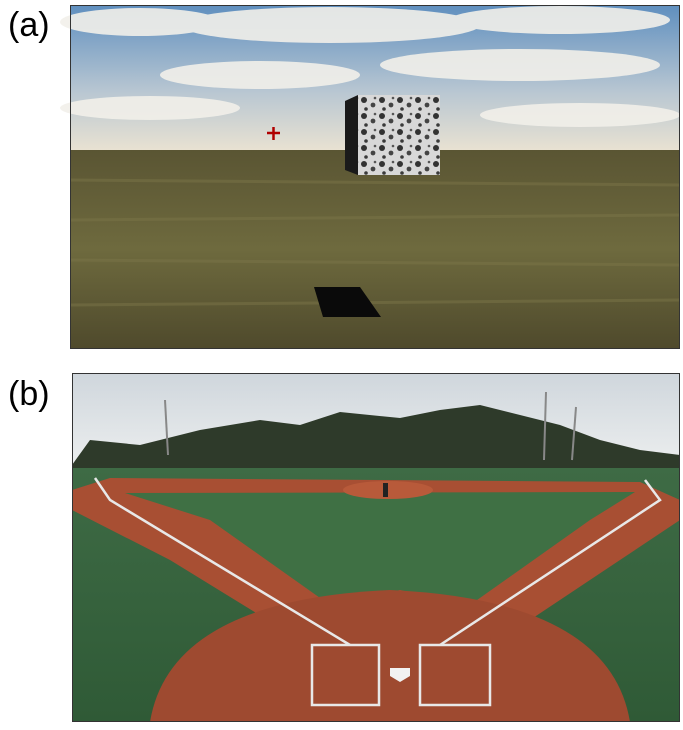  Describe the element at coordinates (29, 25) in the screenshot. I see `panel-label: (a)` at that location.